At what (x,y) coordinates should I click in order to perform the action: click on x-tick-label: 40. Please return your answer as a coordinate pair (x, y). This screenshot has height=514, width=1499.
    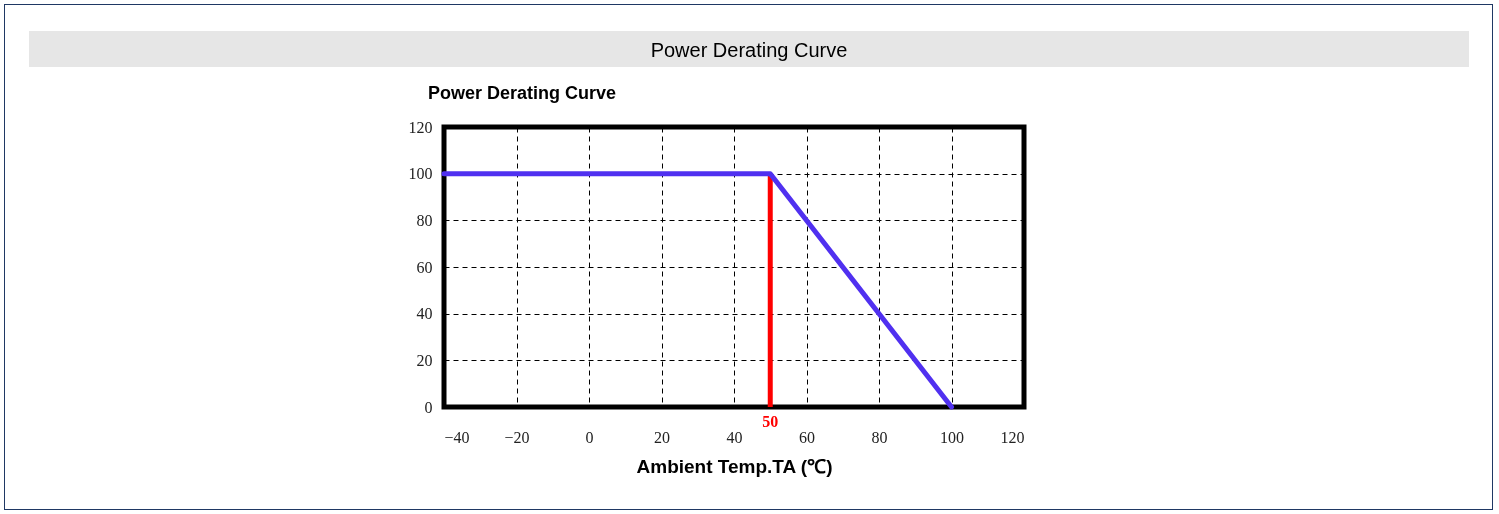
    Looking at the image, I should click on (734, 437).